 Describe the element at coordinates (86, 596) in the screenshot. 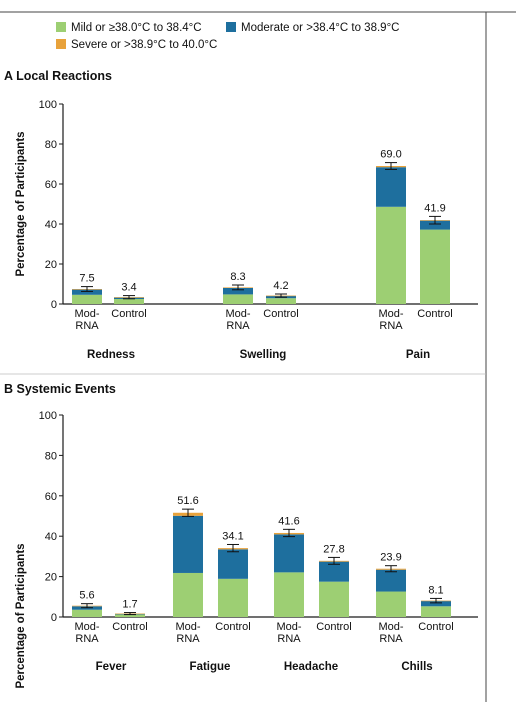

I see `panel-b-value-label: 5.6` at that location.